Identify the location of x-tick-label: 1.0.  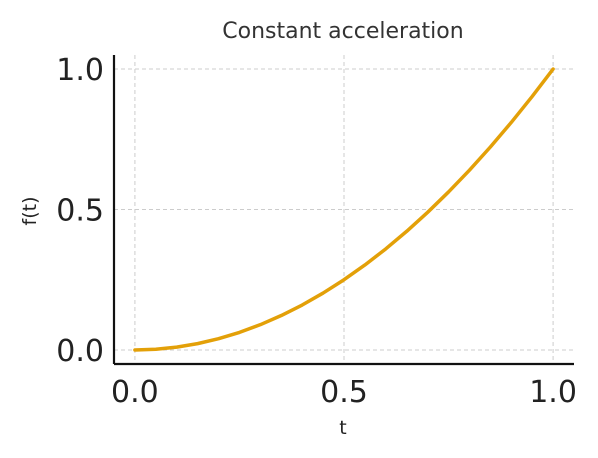
(553, 392).